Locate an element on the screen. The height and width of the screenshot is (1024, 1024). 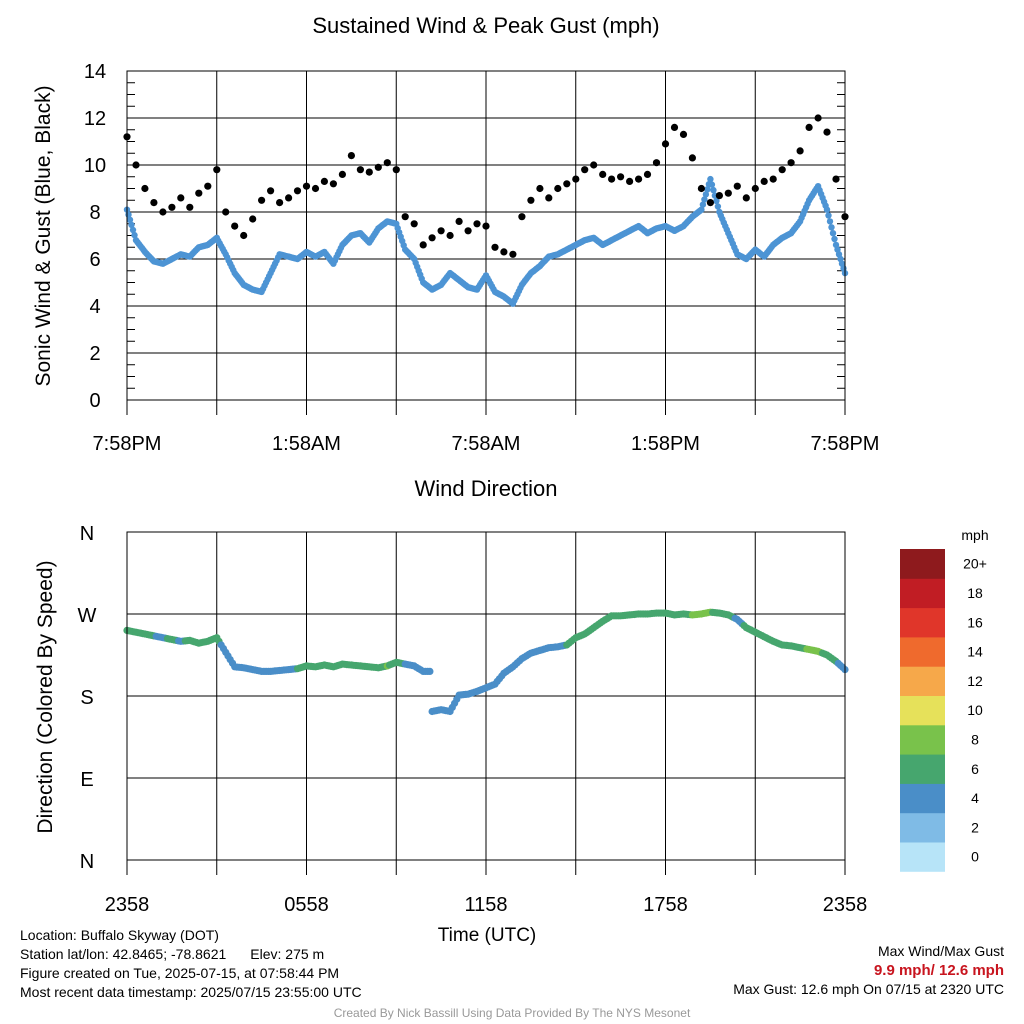
wind-speed-x-tick: 1:58AM is located at coordinates (306, 444).